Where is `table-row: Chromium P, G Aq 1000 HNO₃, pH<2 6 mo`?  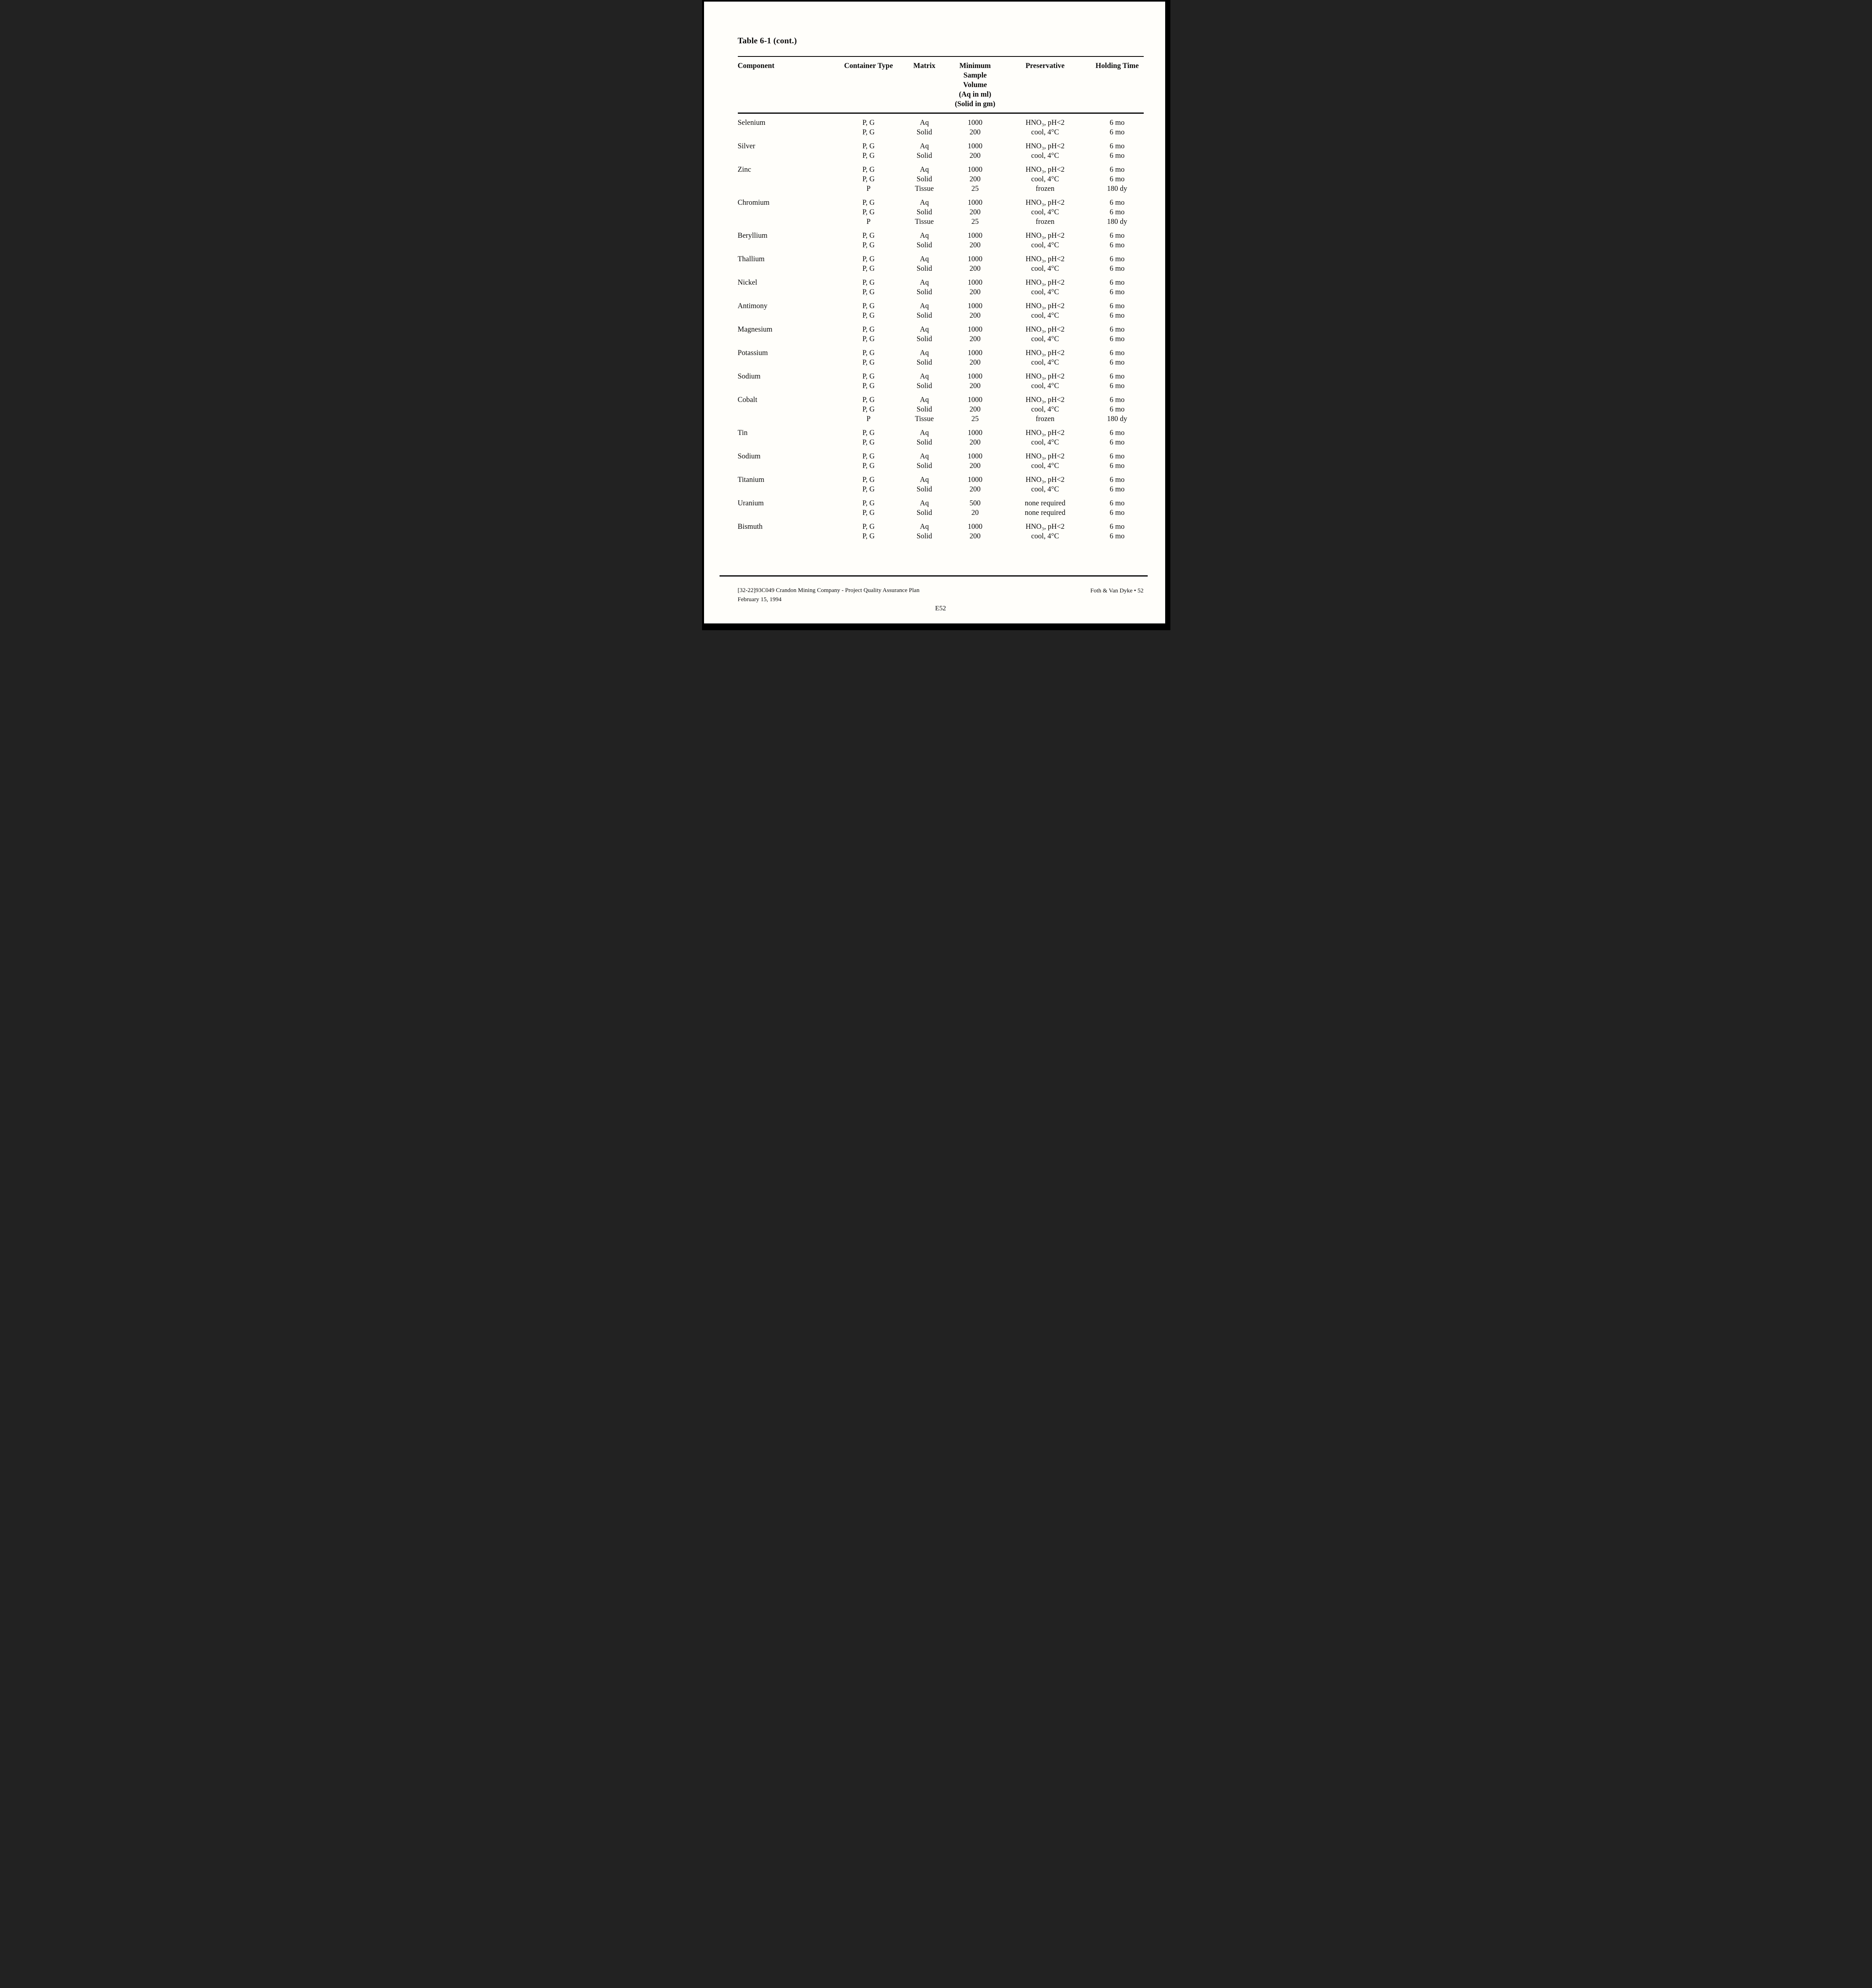
table-row: Chromium P, G Aq 1000 HNO₃, pH<2 6 mo is located at coordinates (941, 201).